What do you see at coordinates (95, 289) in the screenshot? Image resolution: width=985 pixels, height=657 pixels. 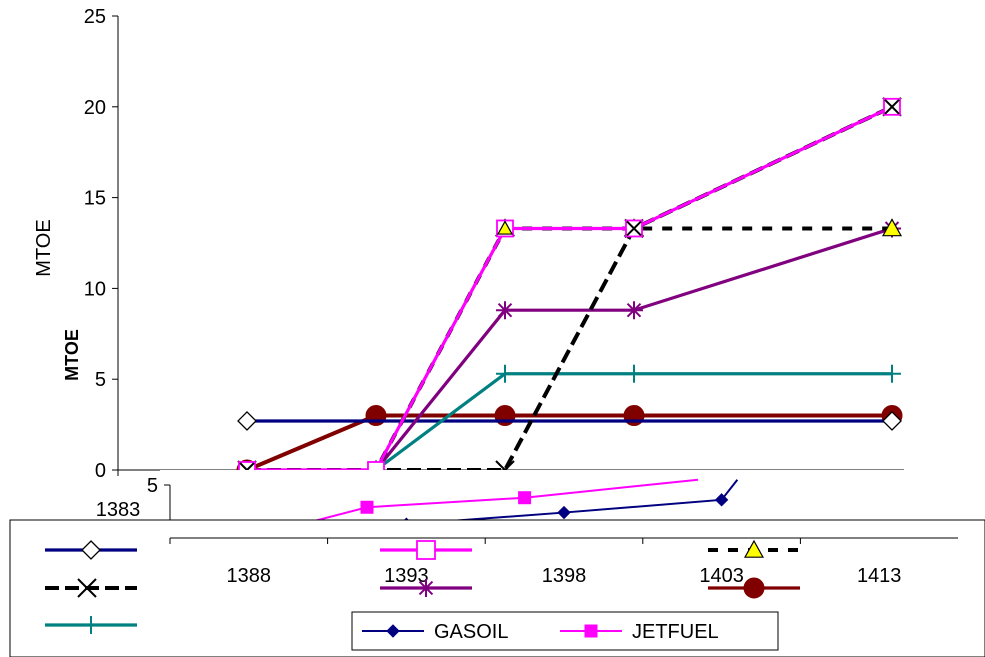 I see `main-y-tick-label: 10` at bounding box center [95, 289].